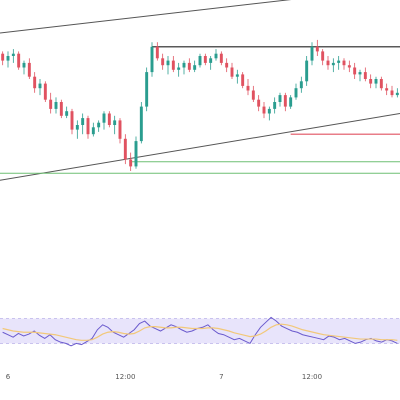 The height and width of the screenshot is (400, 400). I want to click on upper-trendline, so click(146, 17).